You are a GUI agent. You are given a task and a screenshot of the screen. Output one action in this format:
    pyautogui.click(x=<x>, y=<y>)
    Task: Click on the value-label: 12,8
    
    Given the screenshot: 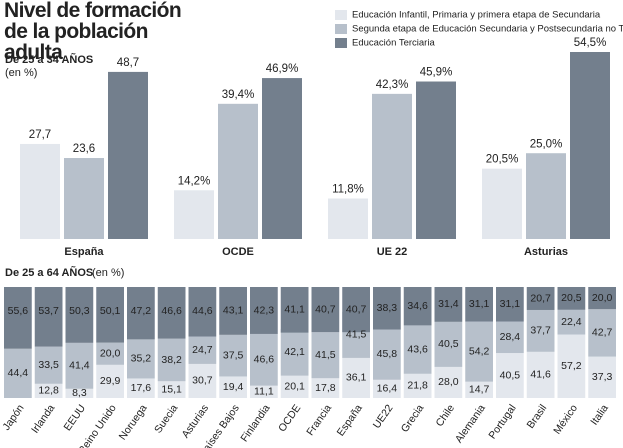 What is the action you would take?
    pyautogui.click(x=48, y=391)
    